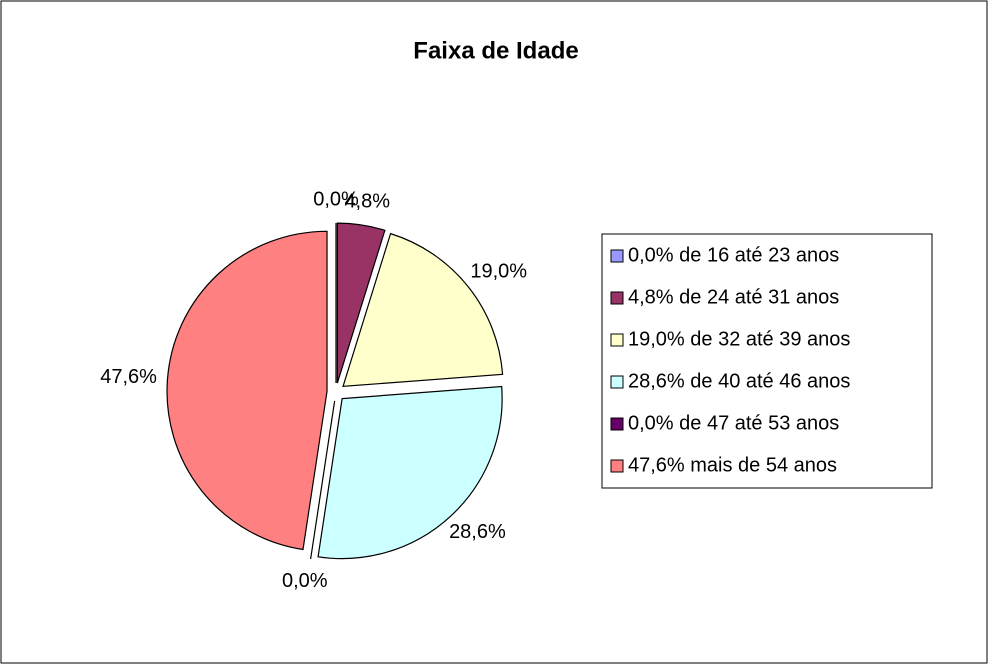 Image resolution: width=989 pixels, height=664 pixels. What do you see at coordinates (733, 423) in the screenshot?
I see `legend-label: 0,0% de 47 até 53 anos` at bounding box center [733, 423].